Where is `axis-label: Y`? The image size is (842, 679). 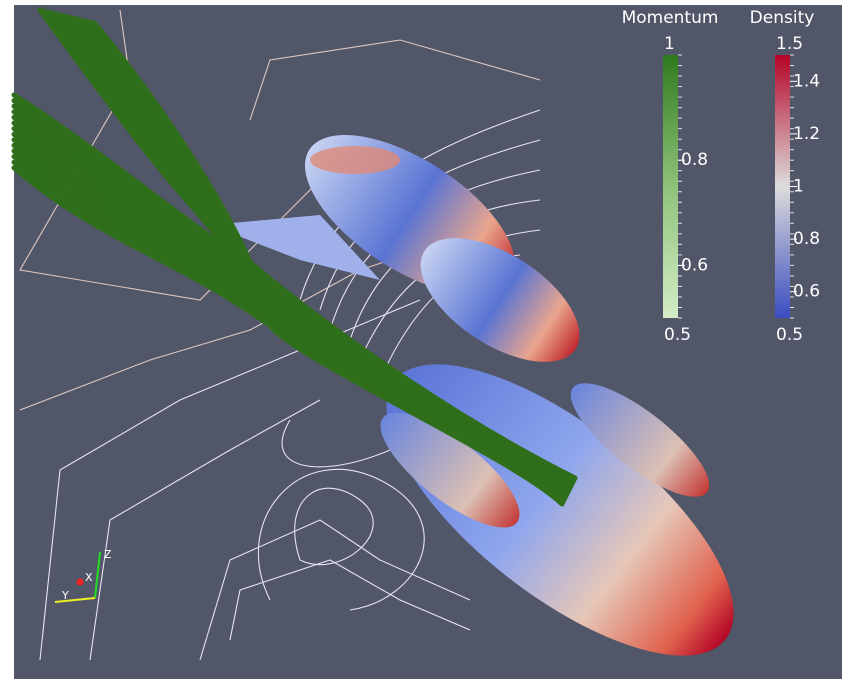
axis-label: Y is located at coordinates (65, 595).